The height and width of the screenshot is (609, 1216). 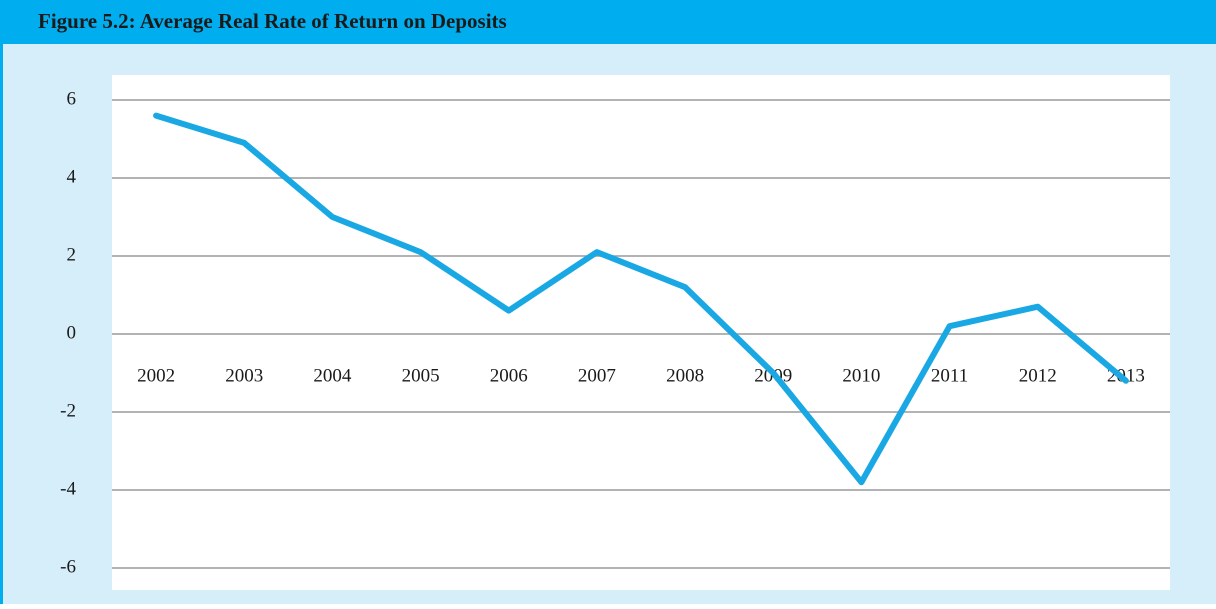 What do you see at coordinates (608, 22) in the screenshot?
I see `header-bar` at bounding box center [608, 22].